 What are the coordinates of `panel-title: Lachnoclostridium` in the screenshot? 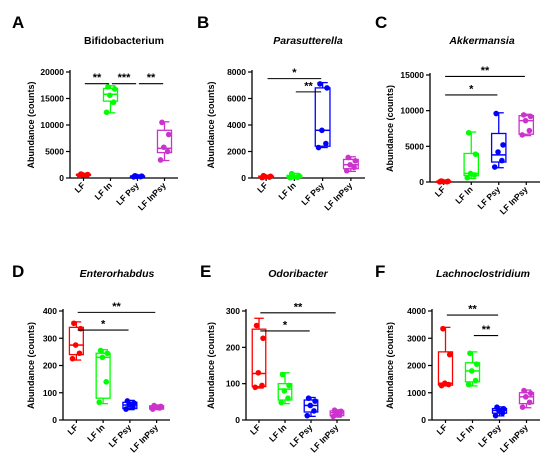 It's located at (483, 274).